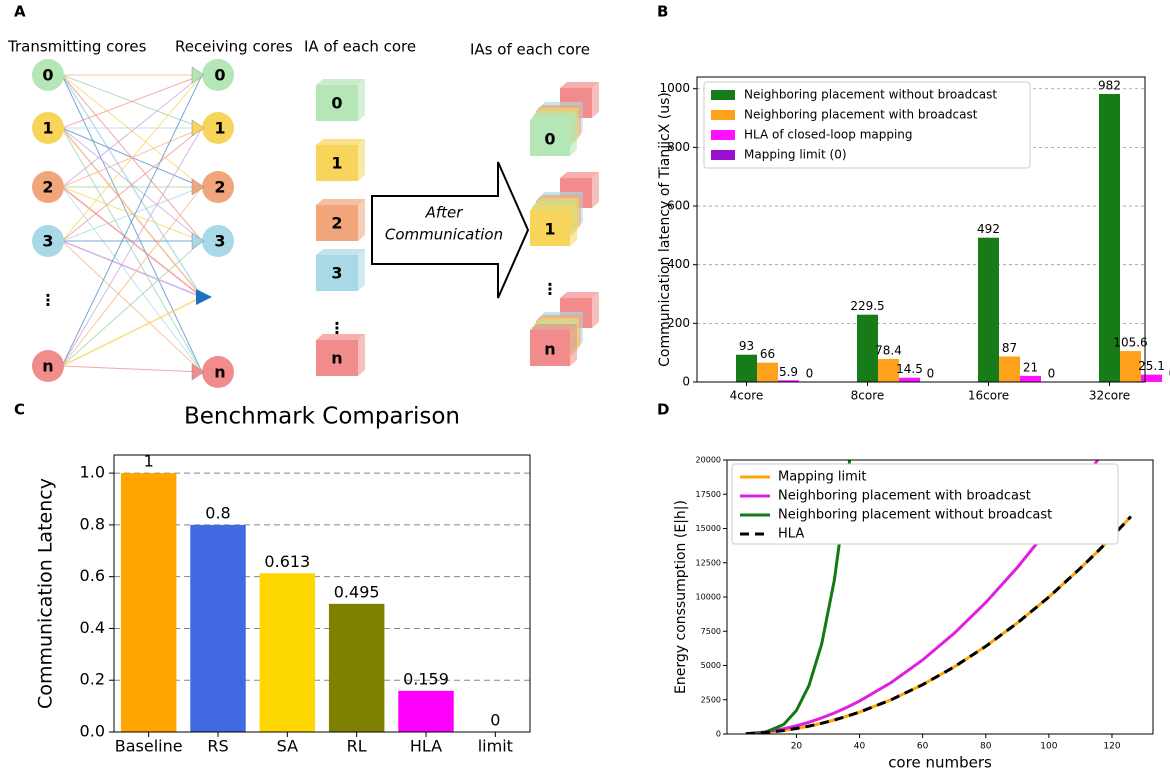  What do you see at coordinates (595, 310) in the screenshot?
I see `stack-back-side` at bounding box center [595, 310].